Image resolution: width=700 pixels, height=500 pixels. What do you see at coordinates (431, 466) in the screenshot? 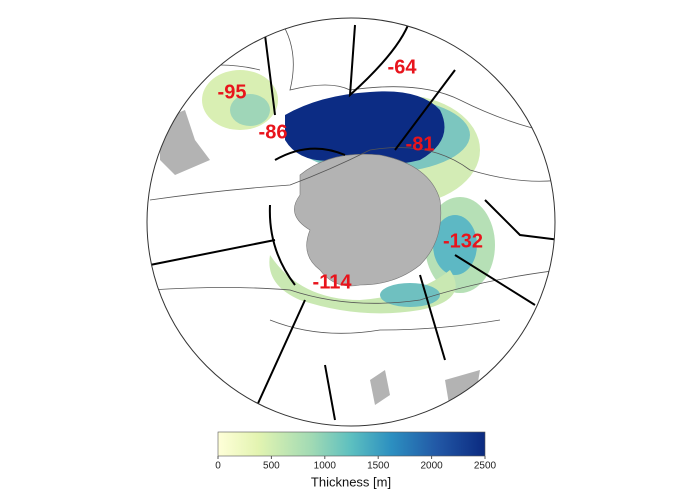
I see `tick-label: 2000` at bounding box center [431, 466].